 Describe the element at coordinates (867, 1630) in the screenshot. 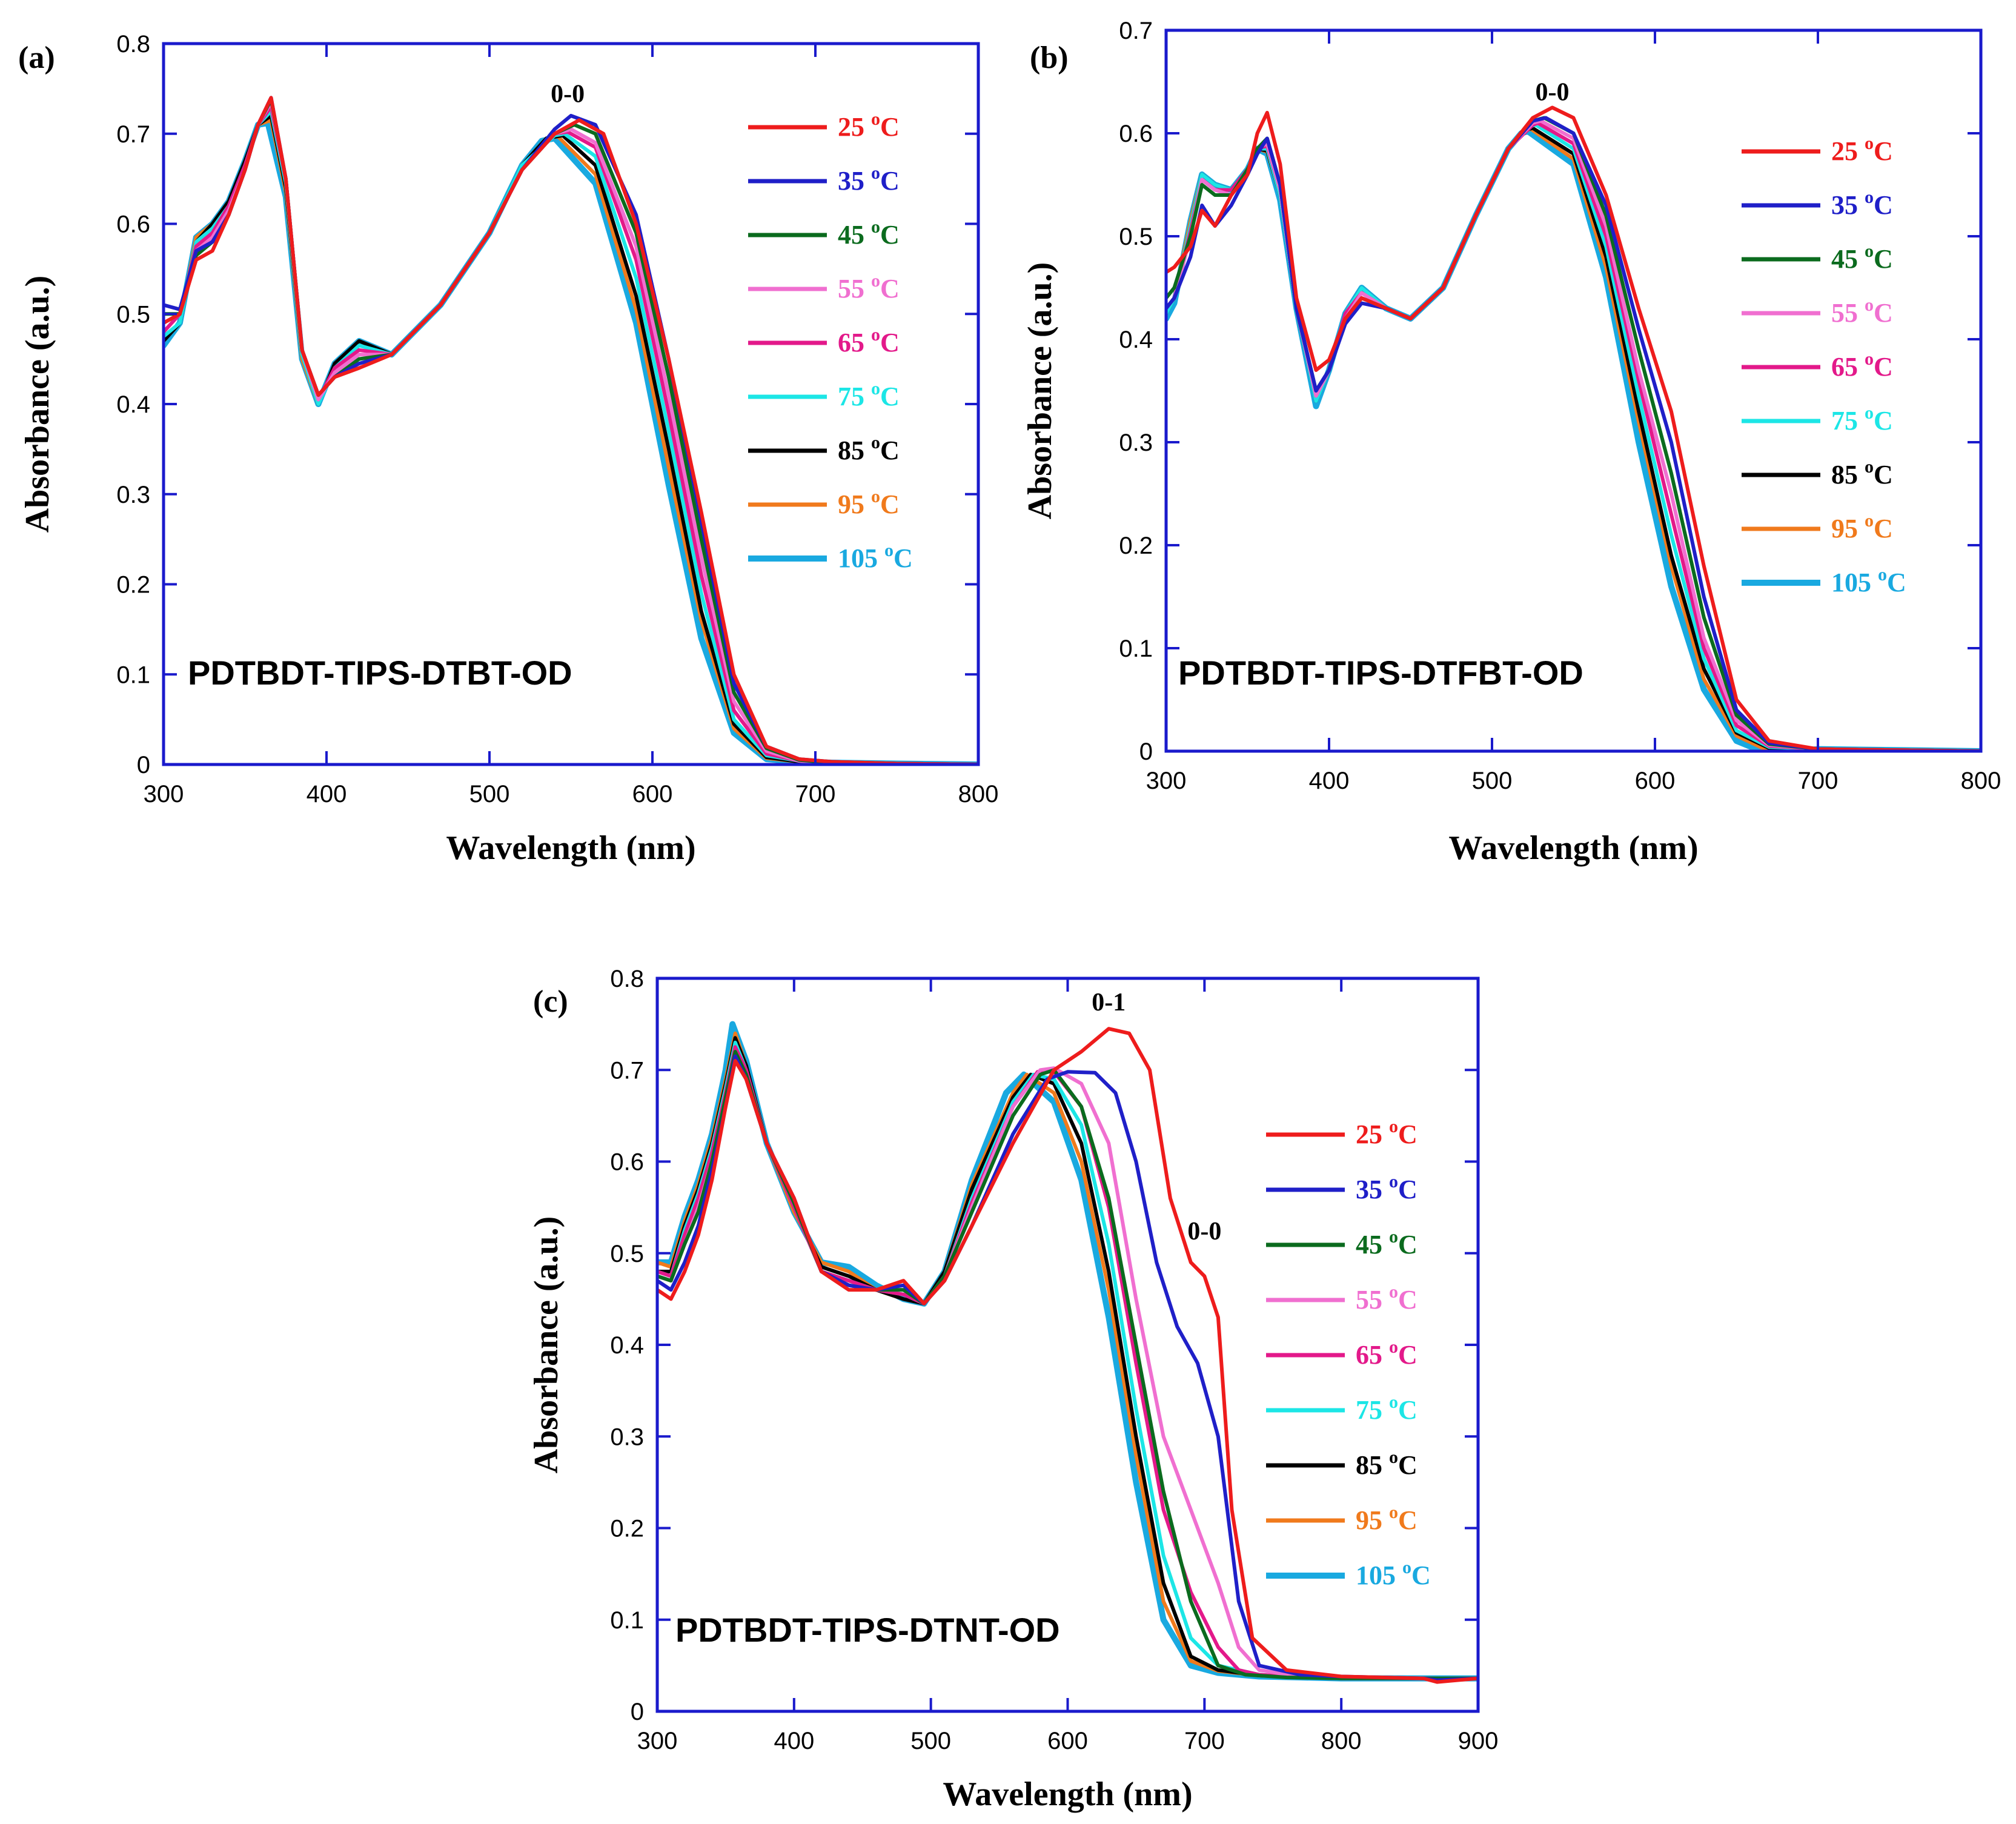

I see `sample-label: PDTBDT-TIPS-DTNT-OD` at that location.